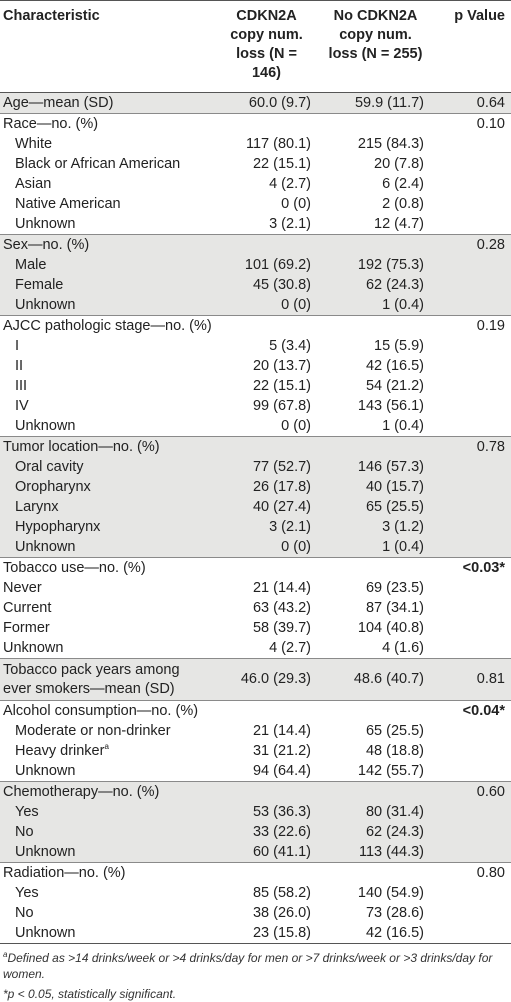 The height and width of the screenshot is (1002, 511). What do you see at coordinates (93, 731) in the screenshot?
I see `row-label-text: Moderate or non-drinker` at bounding box center [93, 731].